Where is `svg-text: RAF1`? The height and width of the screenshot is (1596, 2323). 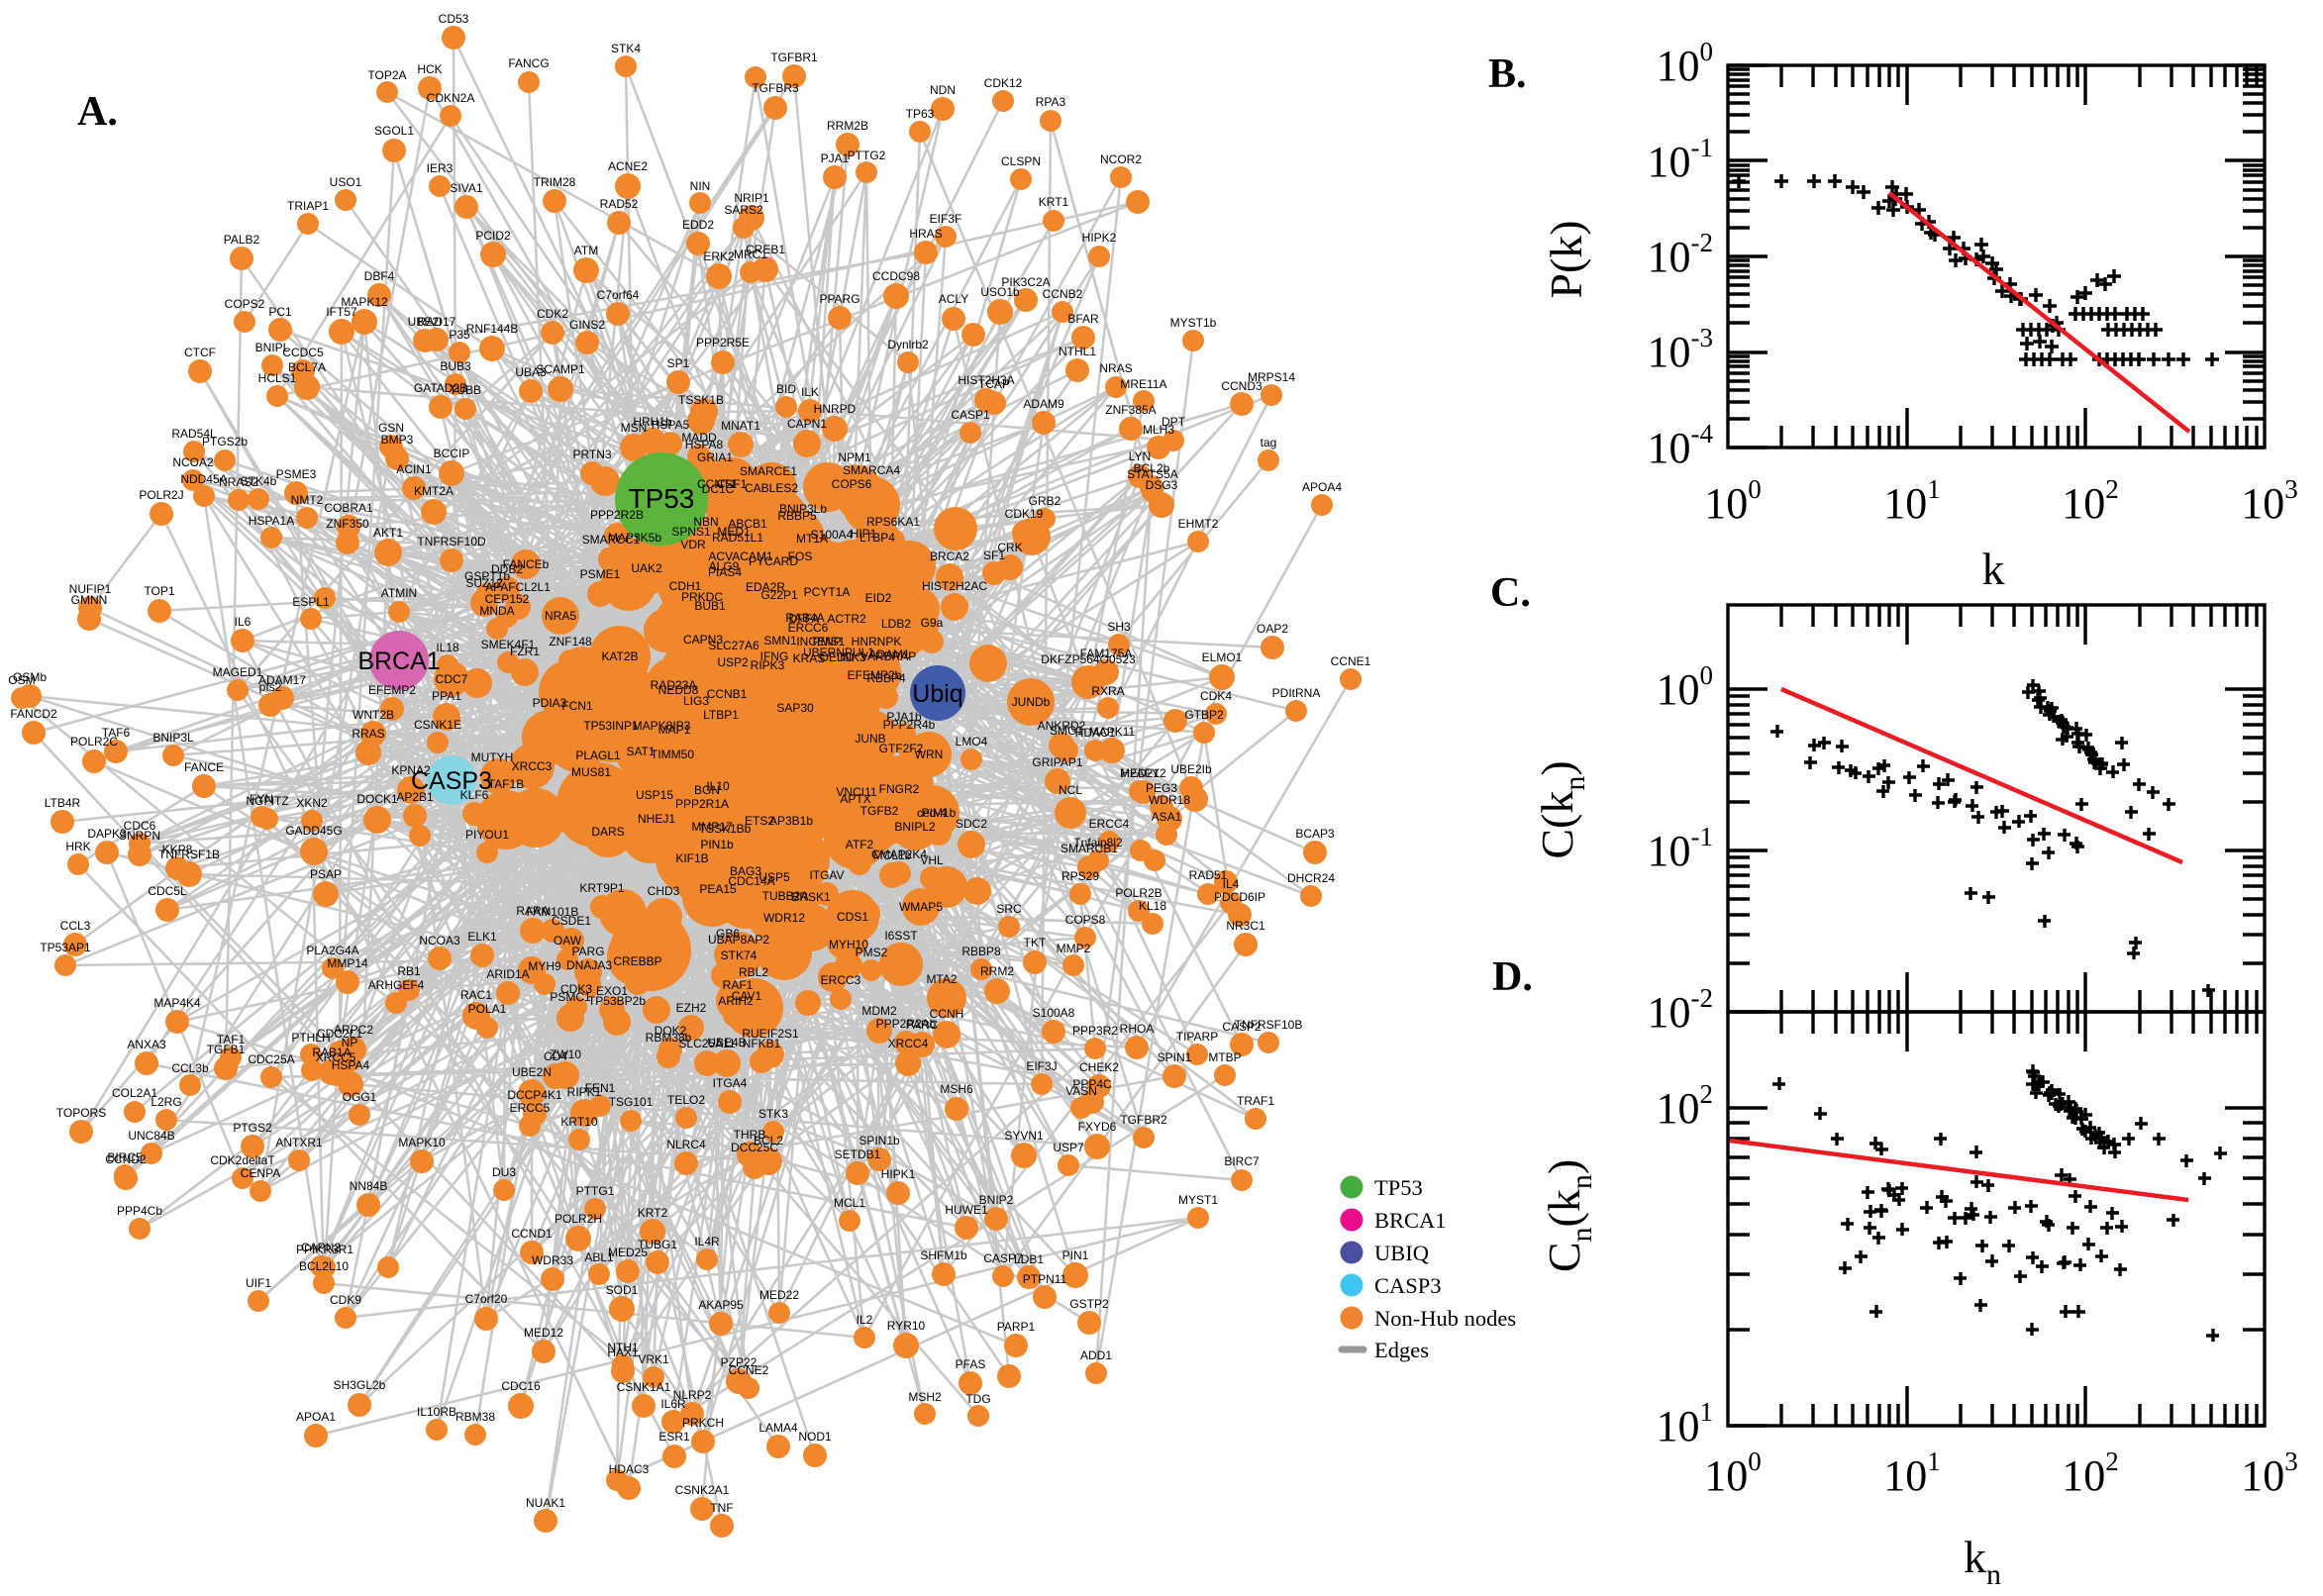
svg-text: RAF1 is located at coordinates (738, 985).